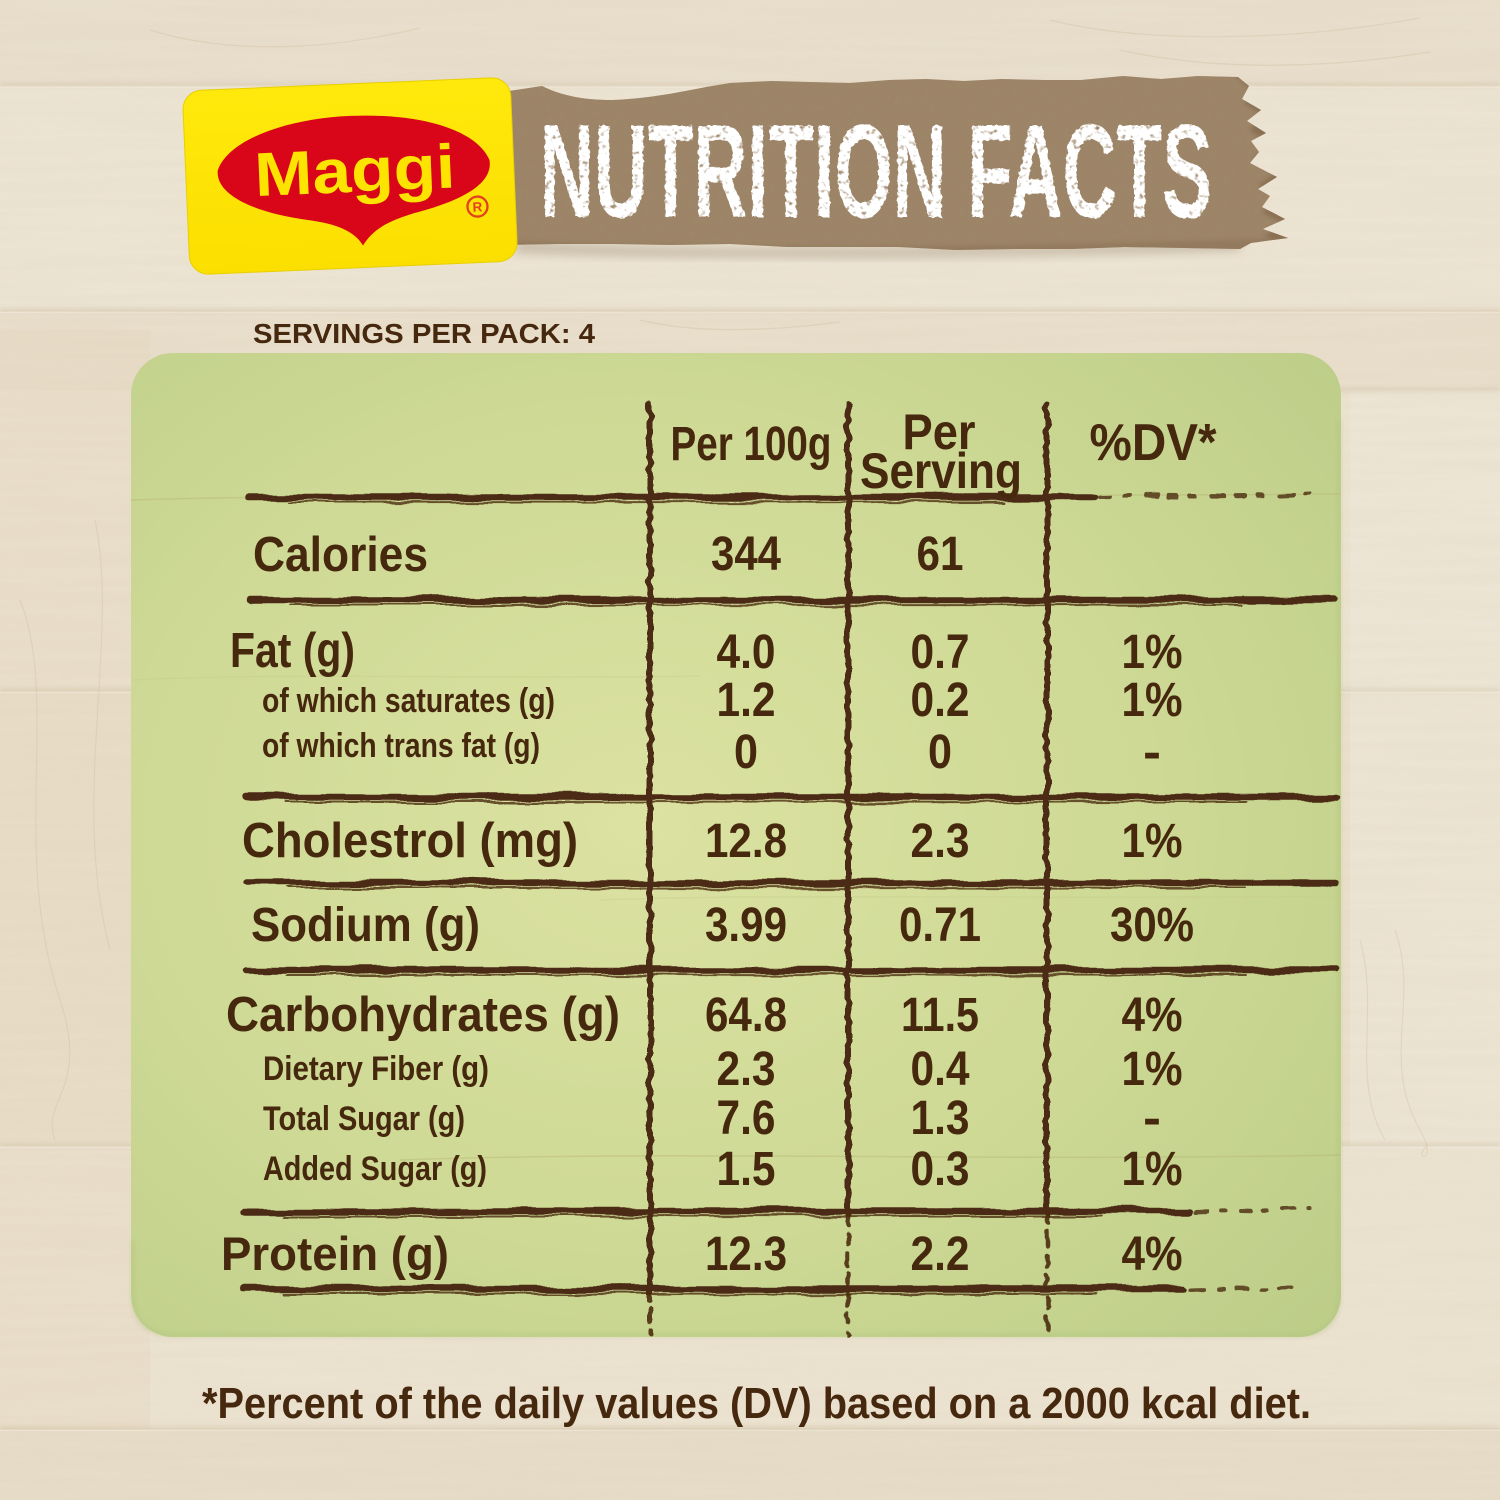  I want to click on svg-text: R, so click(477, 206).